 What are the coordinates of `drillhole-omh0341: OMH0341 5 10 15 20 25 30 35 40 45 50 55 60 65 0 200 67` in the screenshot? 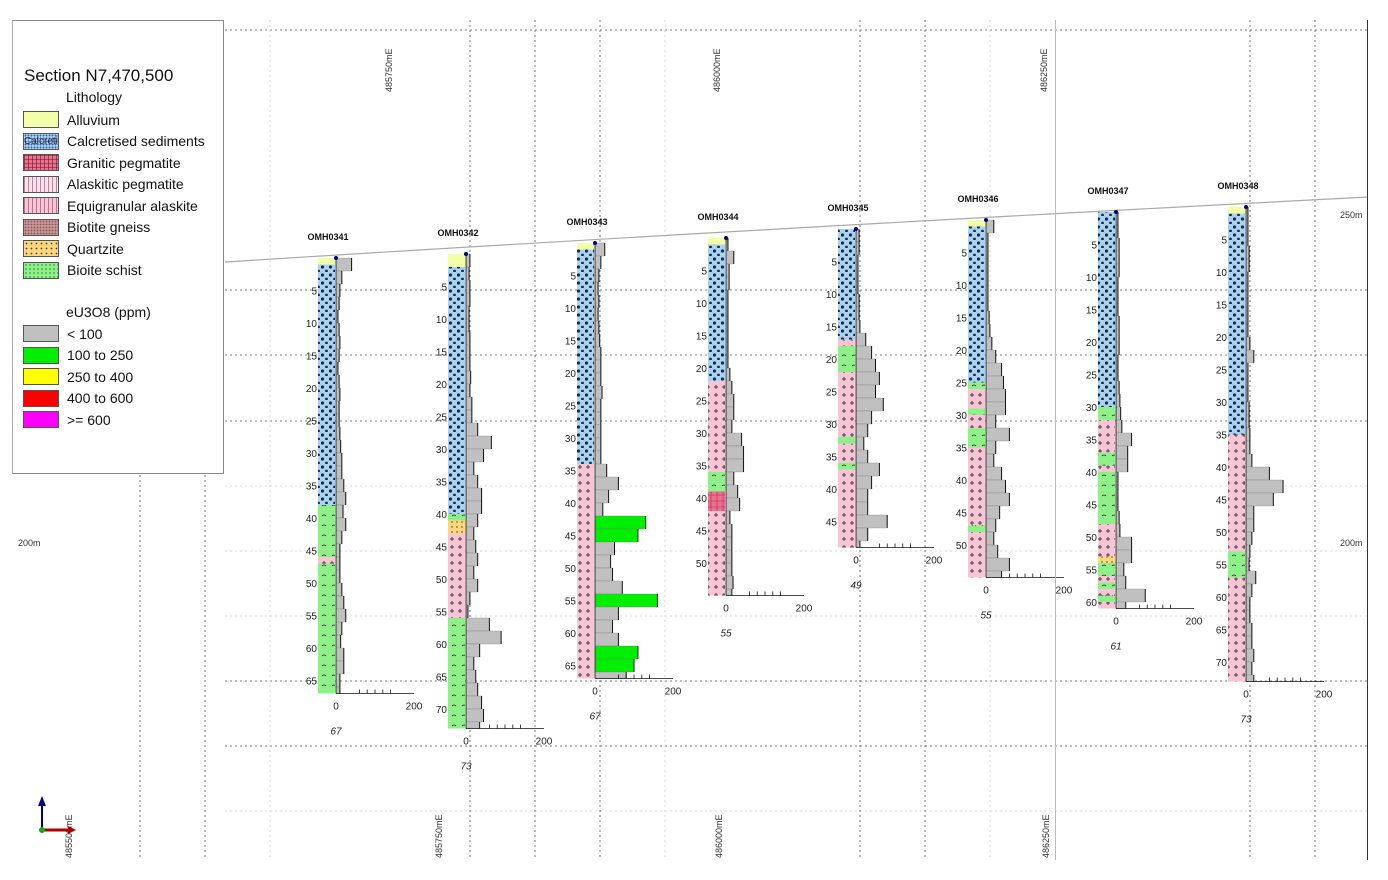 It's located at (364, 485).